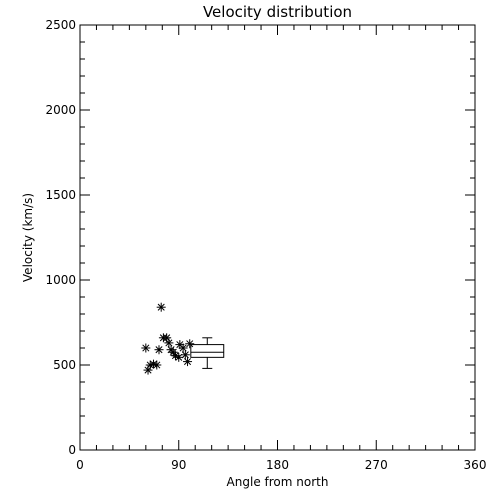  Describe the element at coordinates (376, 465) in the screenshot. I see `x-tick-label: 270` at that location.